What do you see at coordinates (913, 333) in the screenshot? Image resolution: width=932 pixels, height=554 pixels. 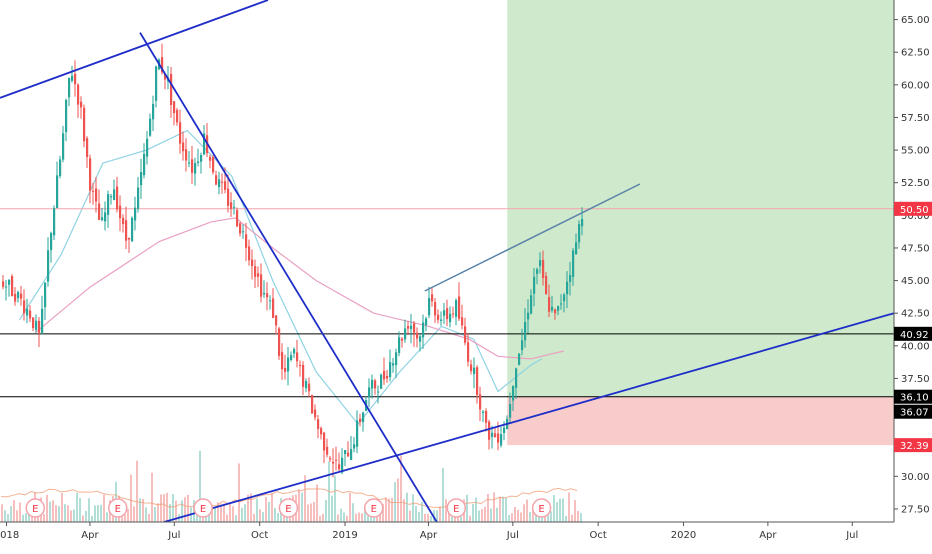 I see `price-badge` at bounding box center [913, 333].